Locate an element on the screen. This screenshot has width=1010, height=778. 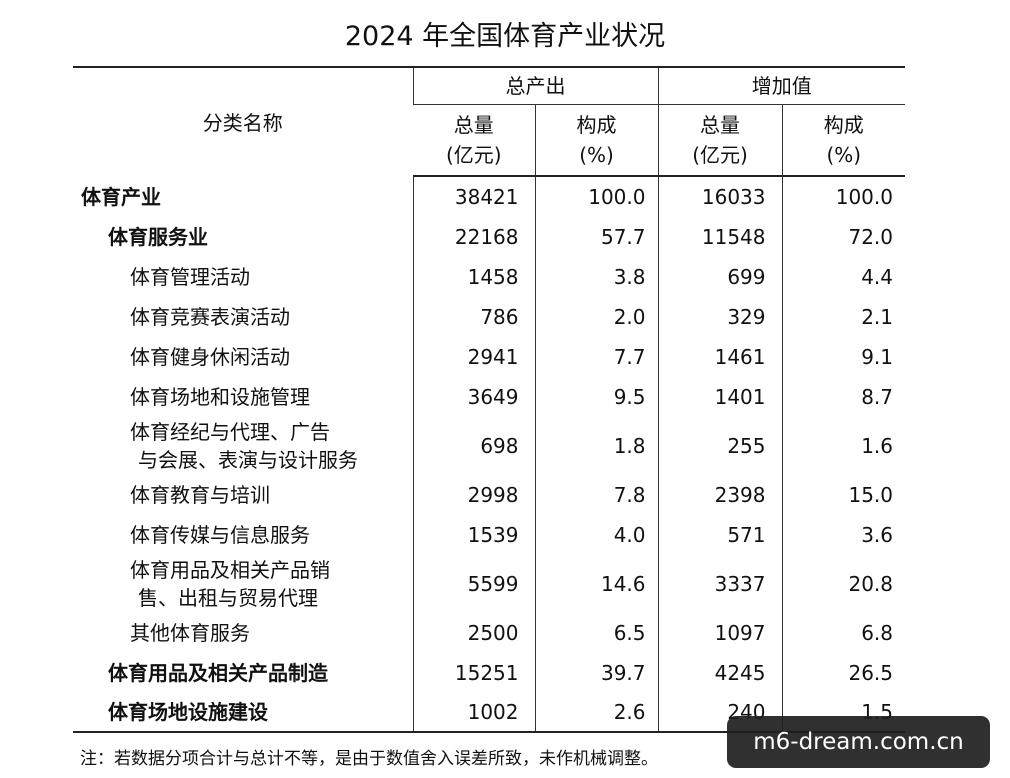
cell: 786 is located at coordinates (473, 317).